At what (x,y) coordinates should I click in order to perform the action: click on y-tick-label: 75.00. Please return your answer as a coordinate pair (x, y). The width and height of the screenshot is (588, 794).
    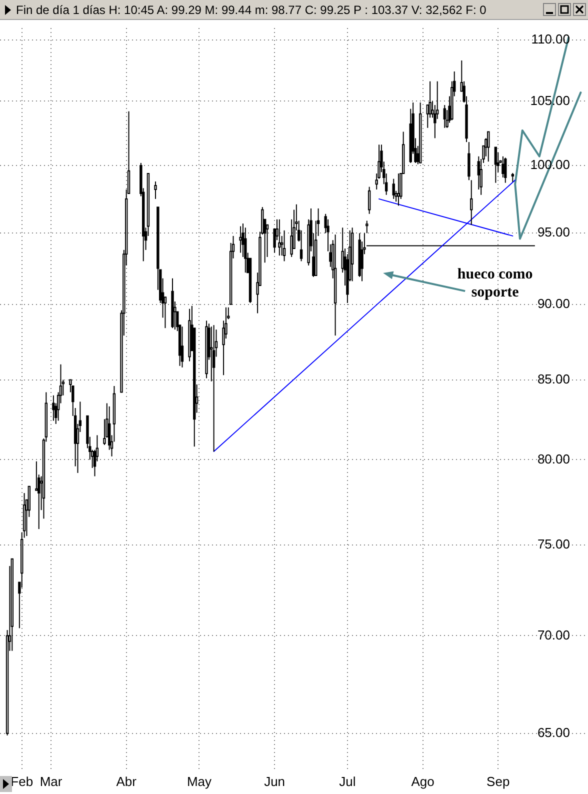
    Looking at the image, I should click on (553, 544).